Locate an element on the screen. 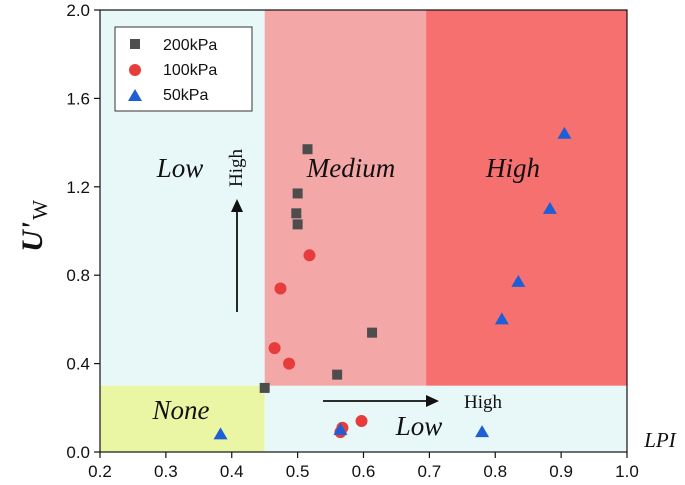 This screenshot has height=485, width=685. zone-label-none: None is located at coordinates (181, 410).